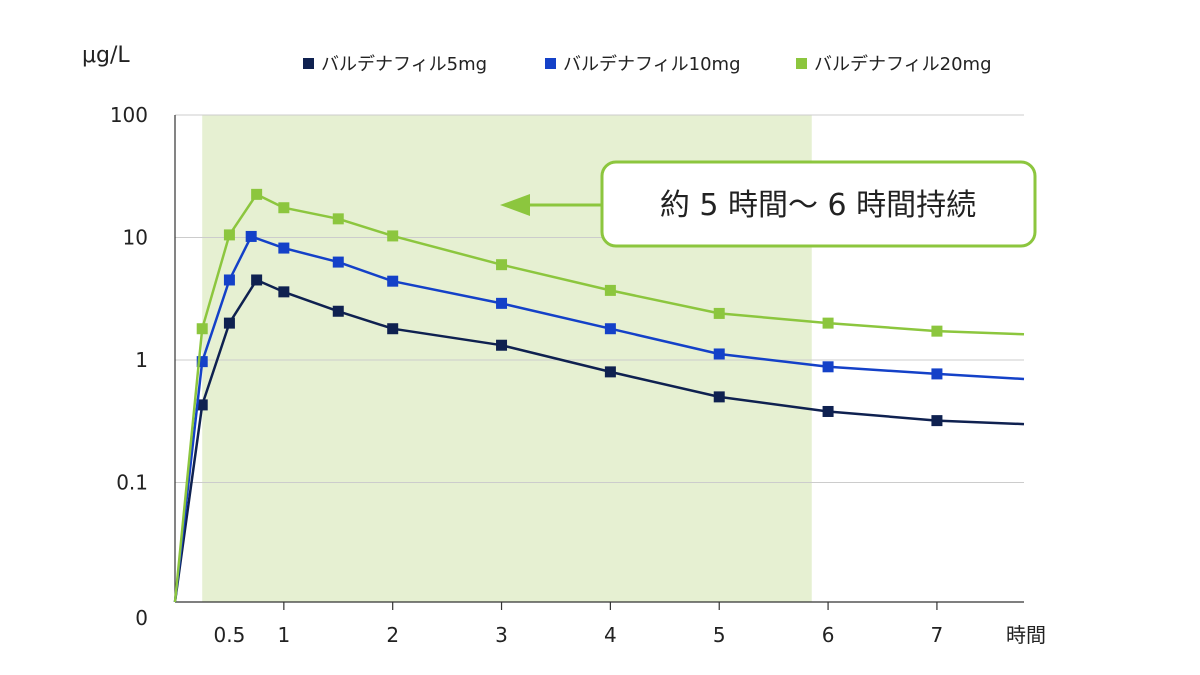 This screenshot has width=1200, height=675. I want to click on x-tick-label: 0.5, so click(230, 635).